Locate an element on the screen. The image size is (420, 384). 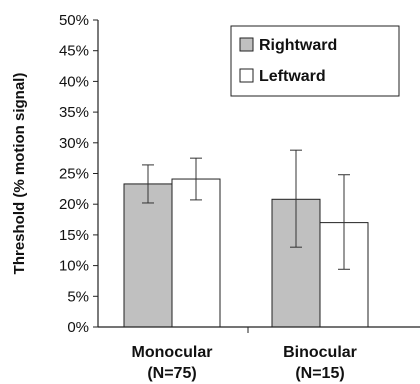
y-tick-label: 35% is located at coordinates (74, 112).